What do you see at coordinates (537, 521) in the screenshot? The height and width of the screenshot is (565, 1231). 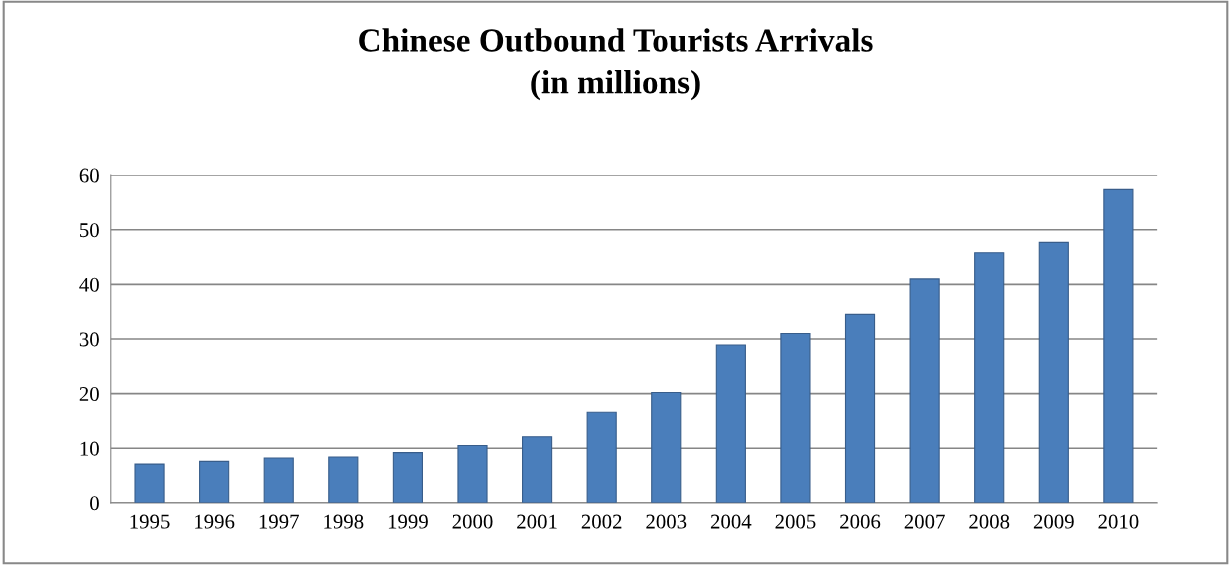 I see `x-tick-label: 2001` at bounding box center [537, 521].